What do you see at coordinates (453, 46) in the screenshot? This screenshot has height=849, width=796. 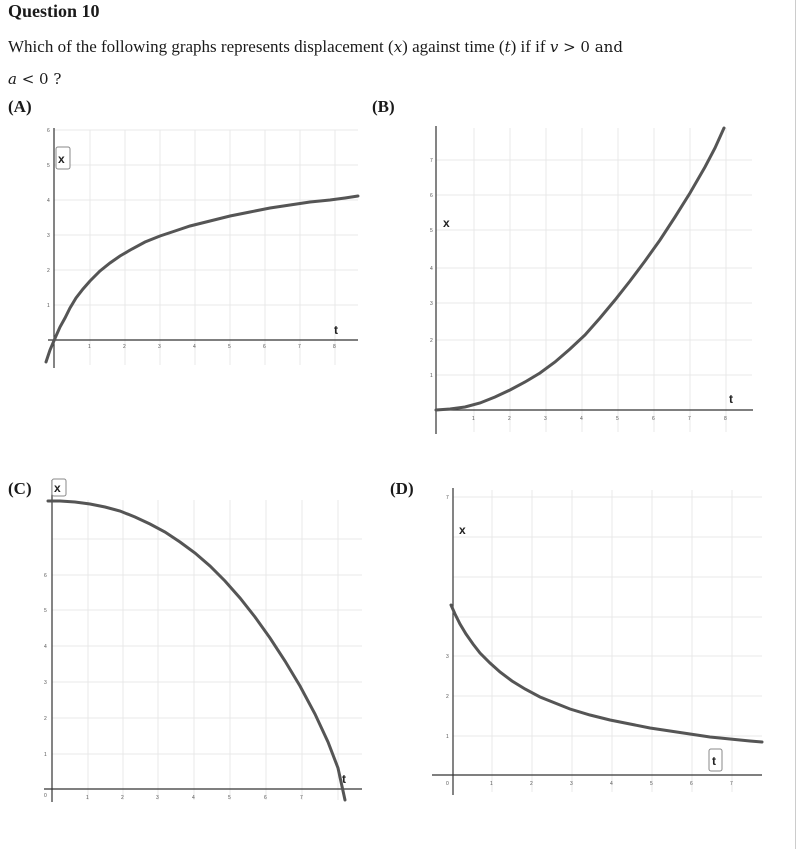 I see `question-text-part: ) against time (` at bounding box center [453, 46].